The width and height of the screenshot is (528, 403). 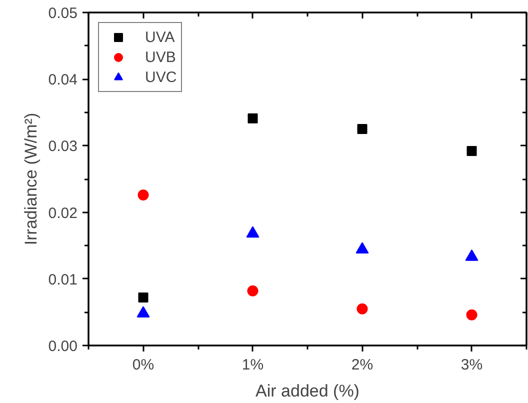 What do you see at coordinates (63, 147) in the screenshot?
I see `y-tick-label: 0.03` at bounding box center [63, 147].